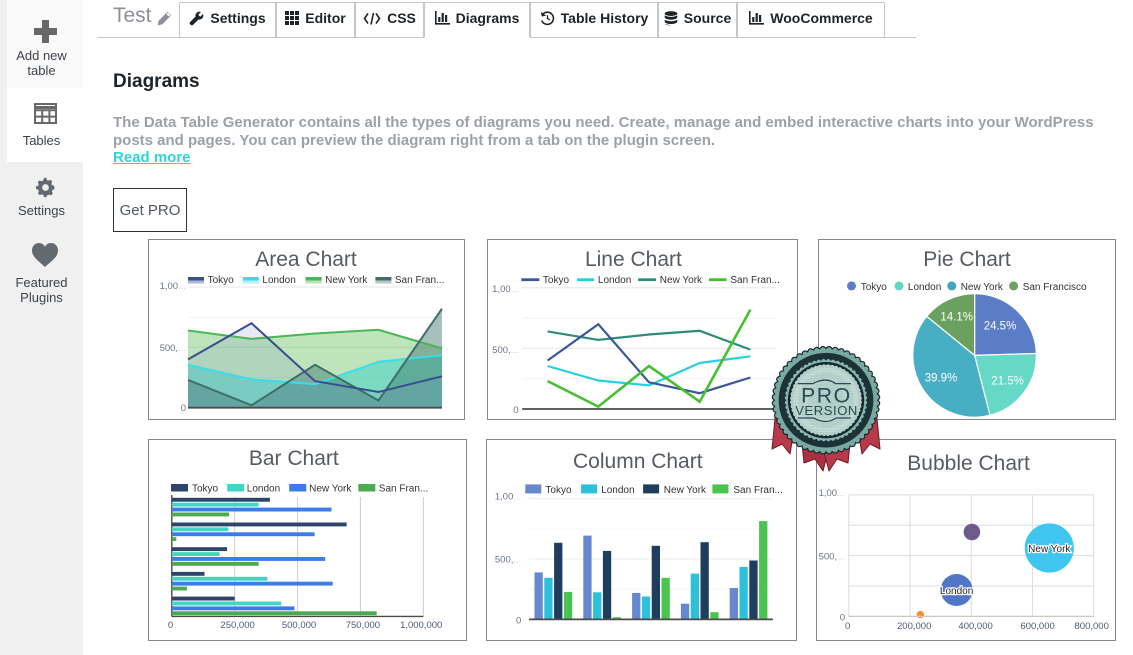  Describe the element at coordinates (1055, 287) in the screenshot. I see `svg-text: San Francisco` at that location.